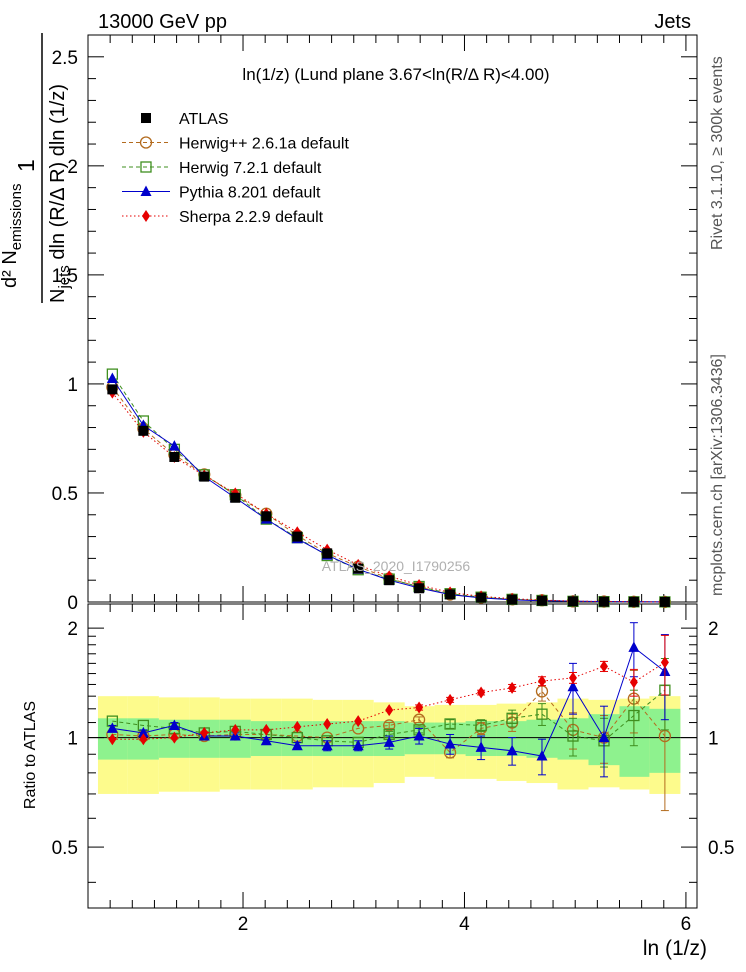  Describe the element at coordinates (72, 603) in the screenshot. I see `y-tick-label-main: 0` at that location.